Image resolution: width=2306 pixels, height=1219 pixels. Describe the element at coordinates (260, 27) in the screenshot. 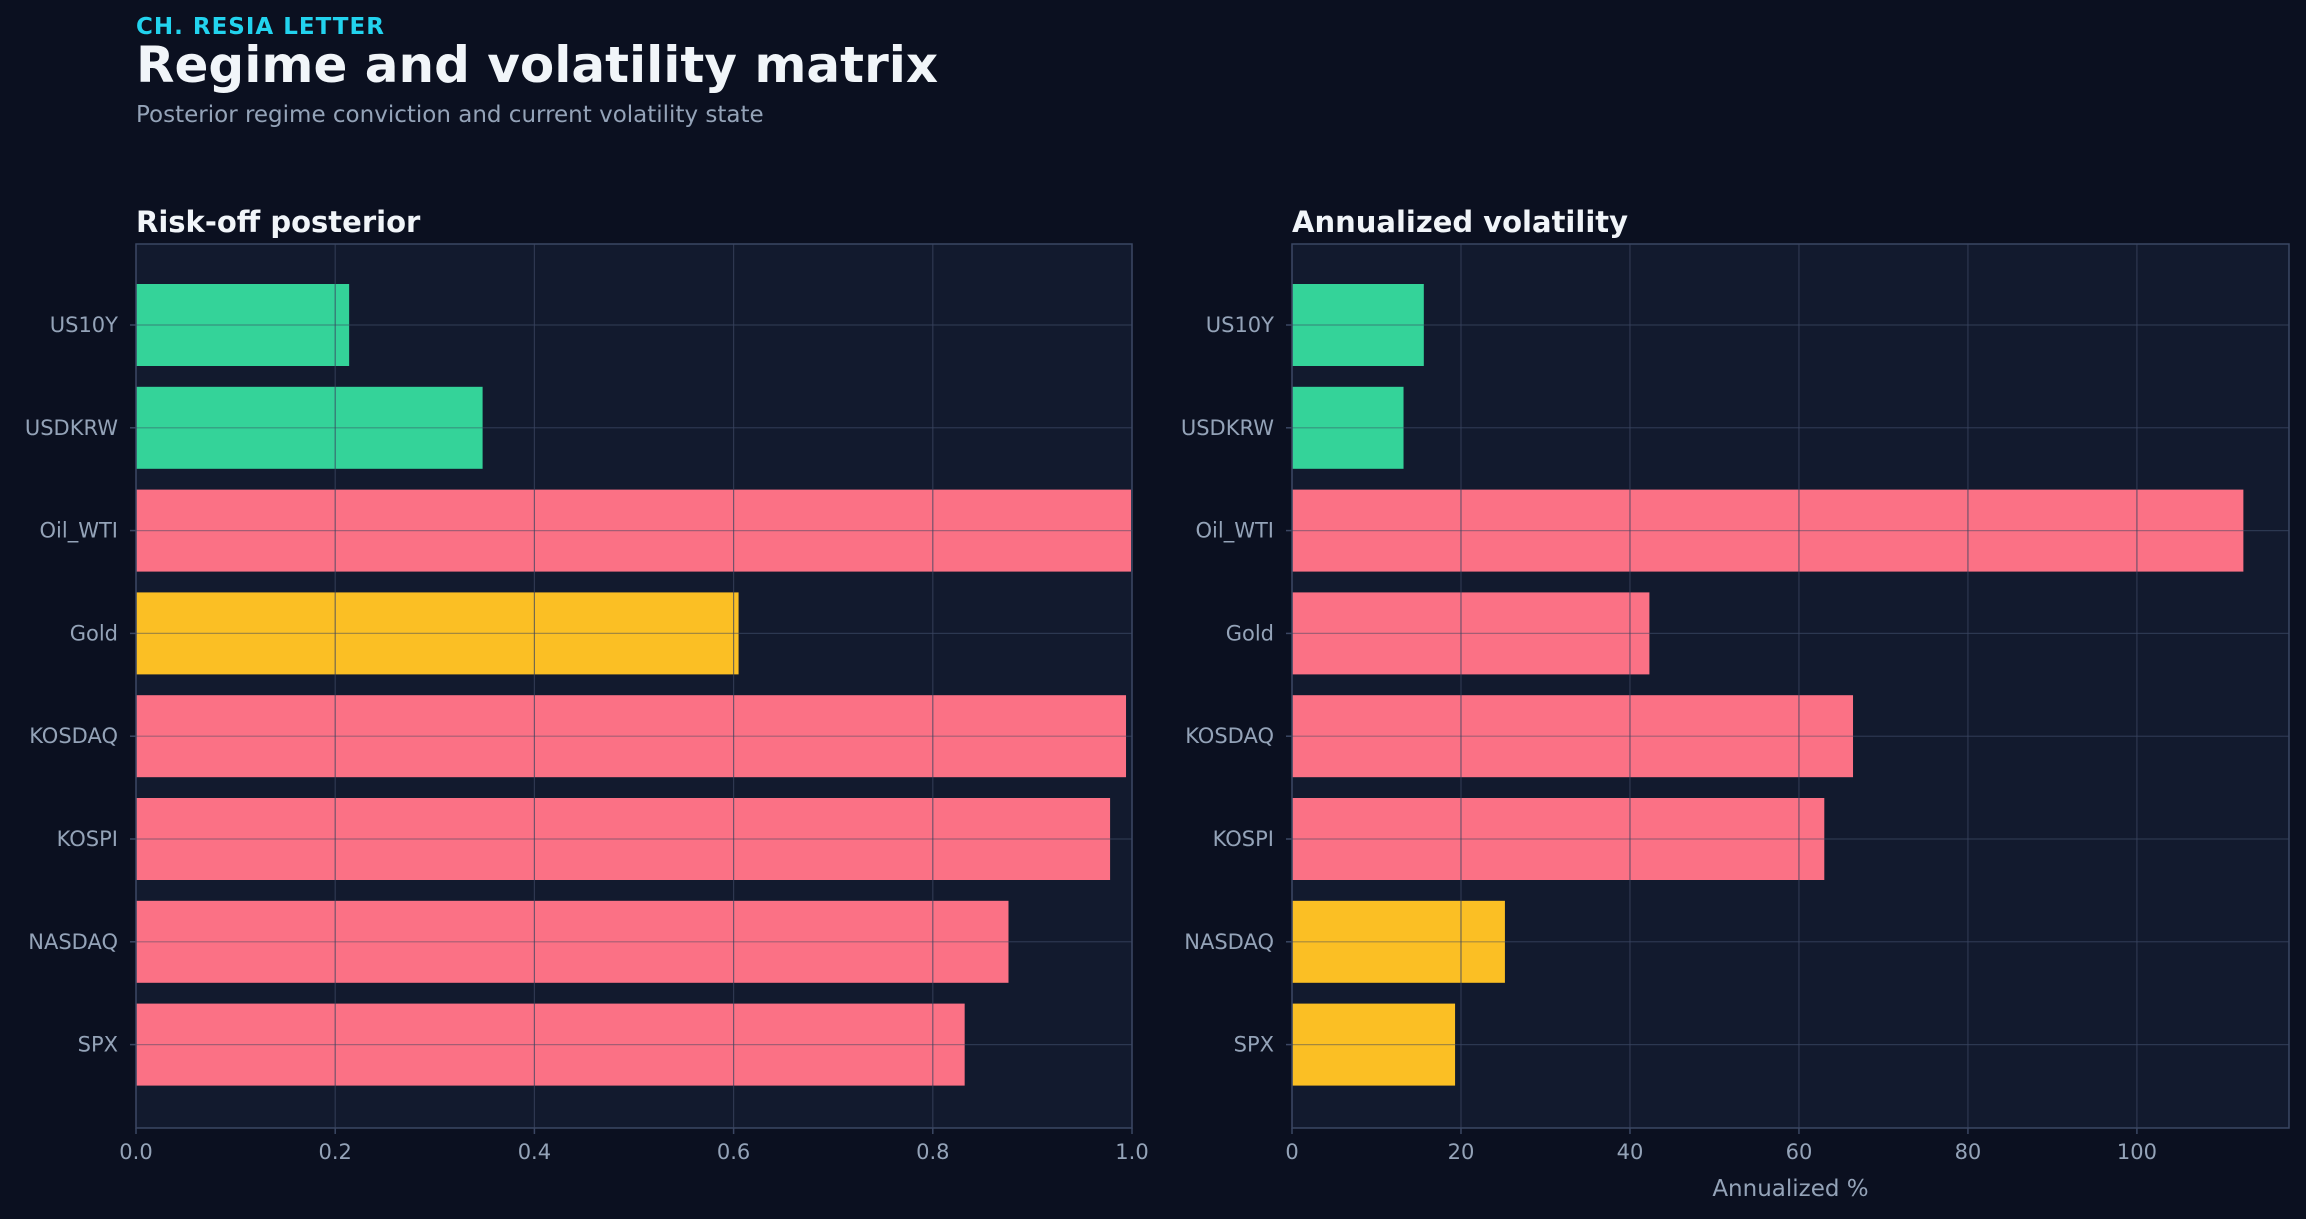

I see `header-kicker: CH. RESIA LETTER` at that location.